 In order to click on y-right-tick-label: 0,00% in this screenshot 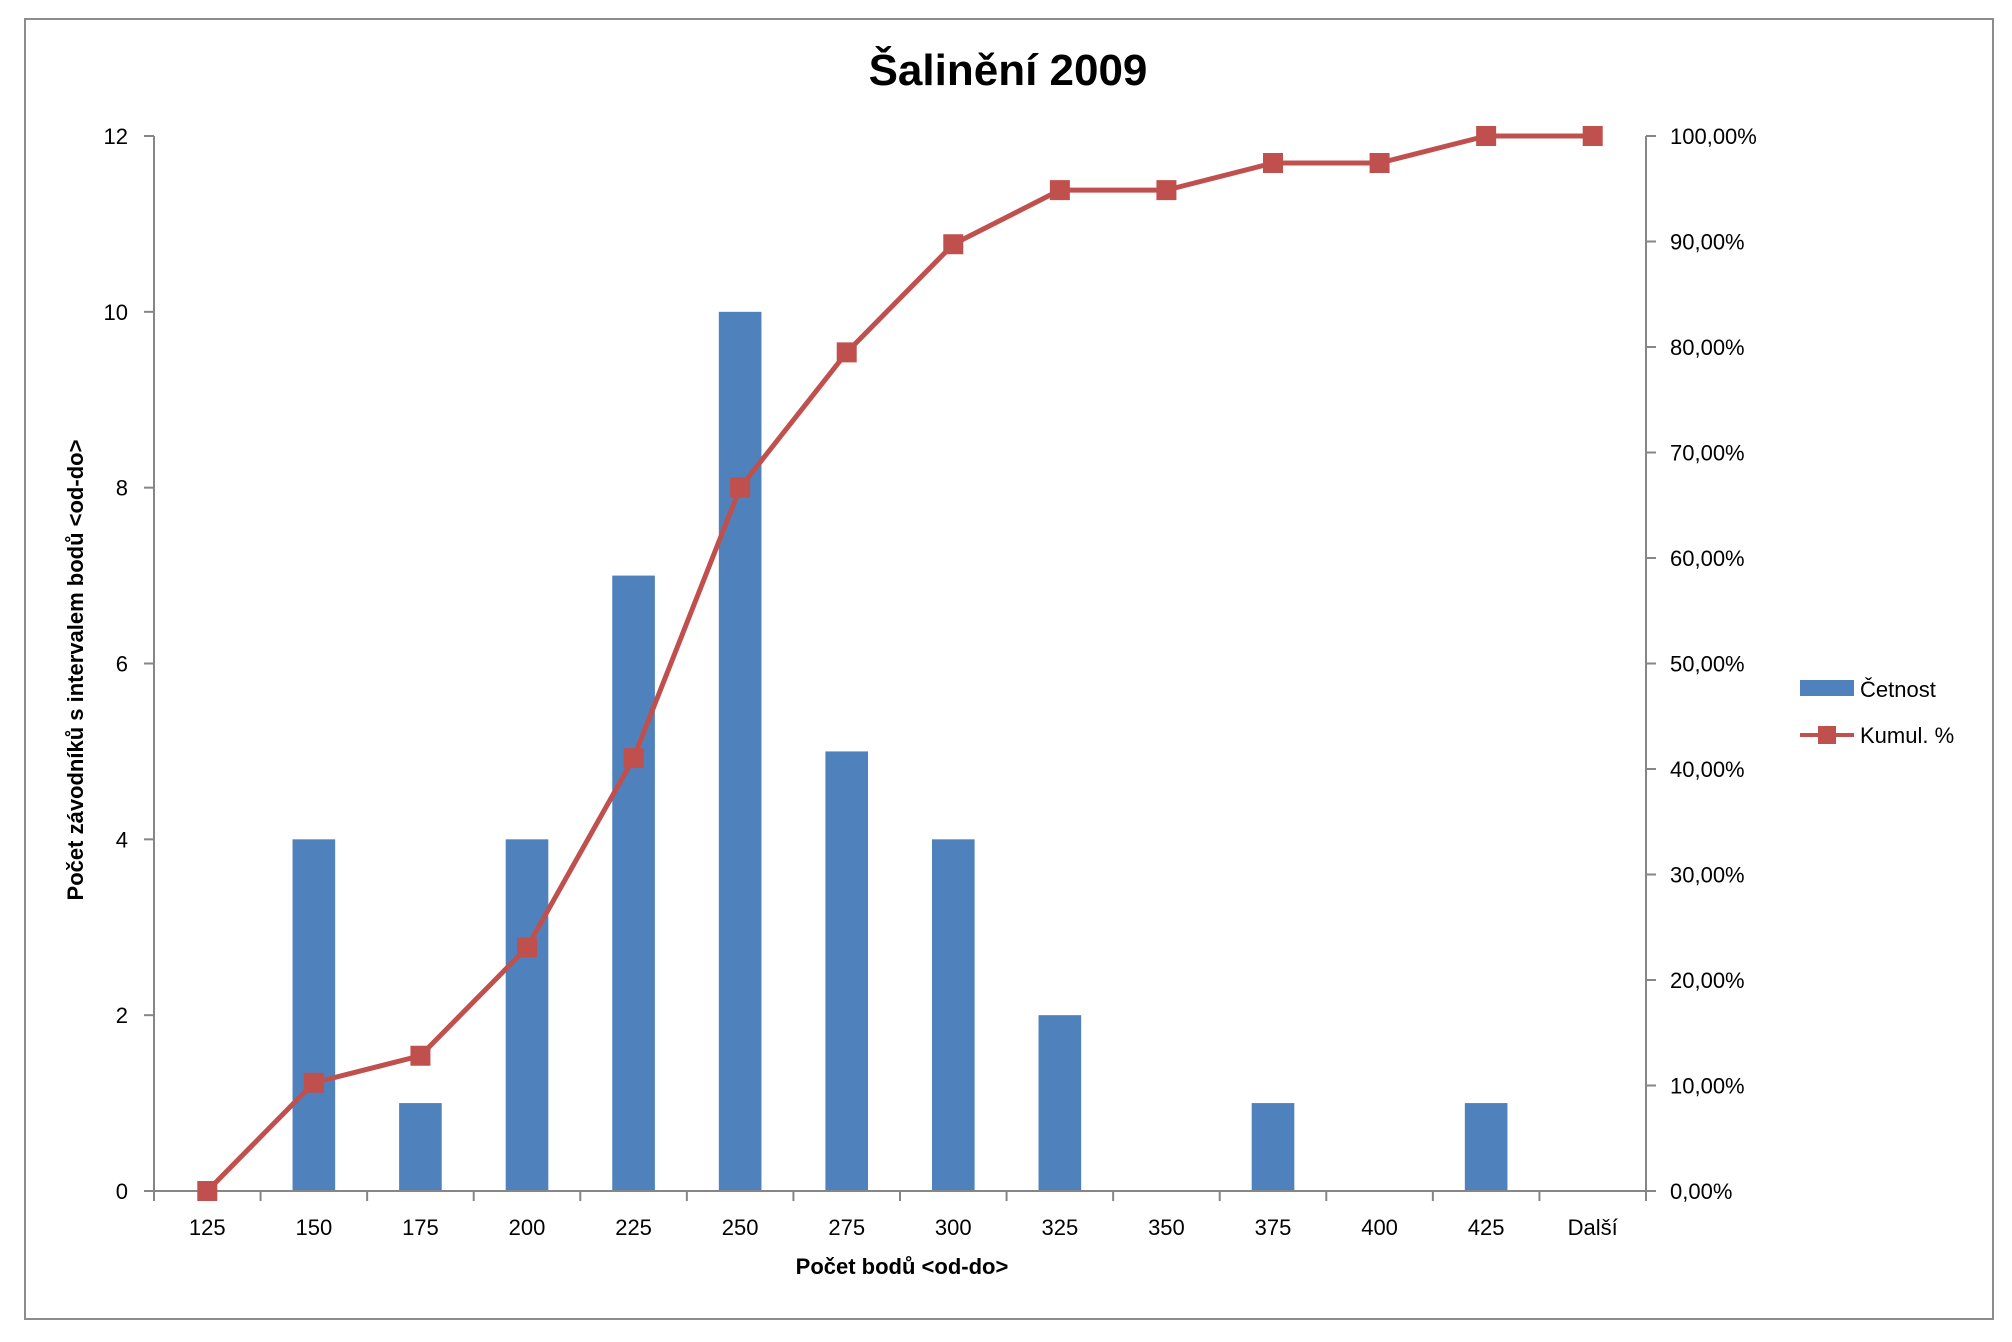, I will do `click(1701, 1191)`.